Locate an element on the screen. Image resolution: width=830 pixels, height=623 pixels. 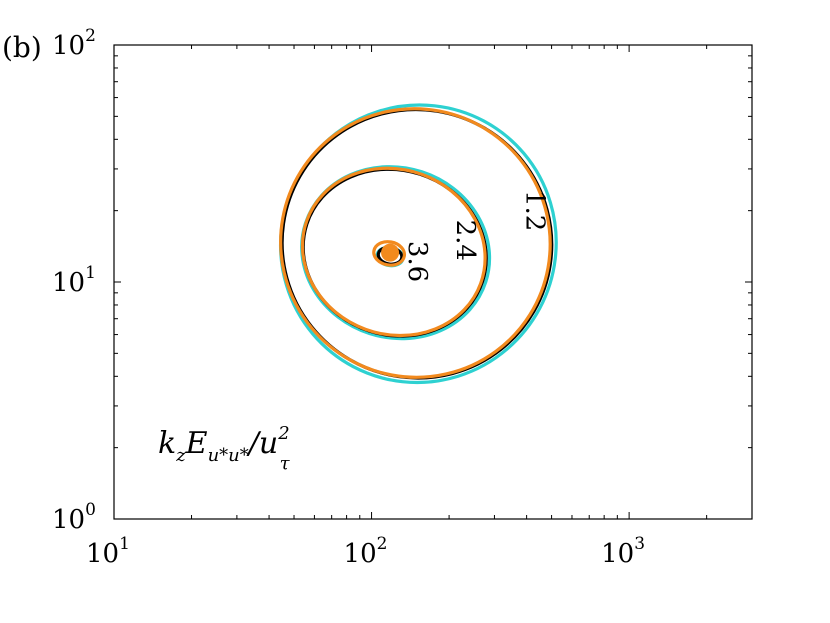
y-tick-label: 10² is located at coordinates (74, 43).